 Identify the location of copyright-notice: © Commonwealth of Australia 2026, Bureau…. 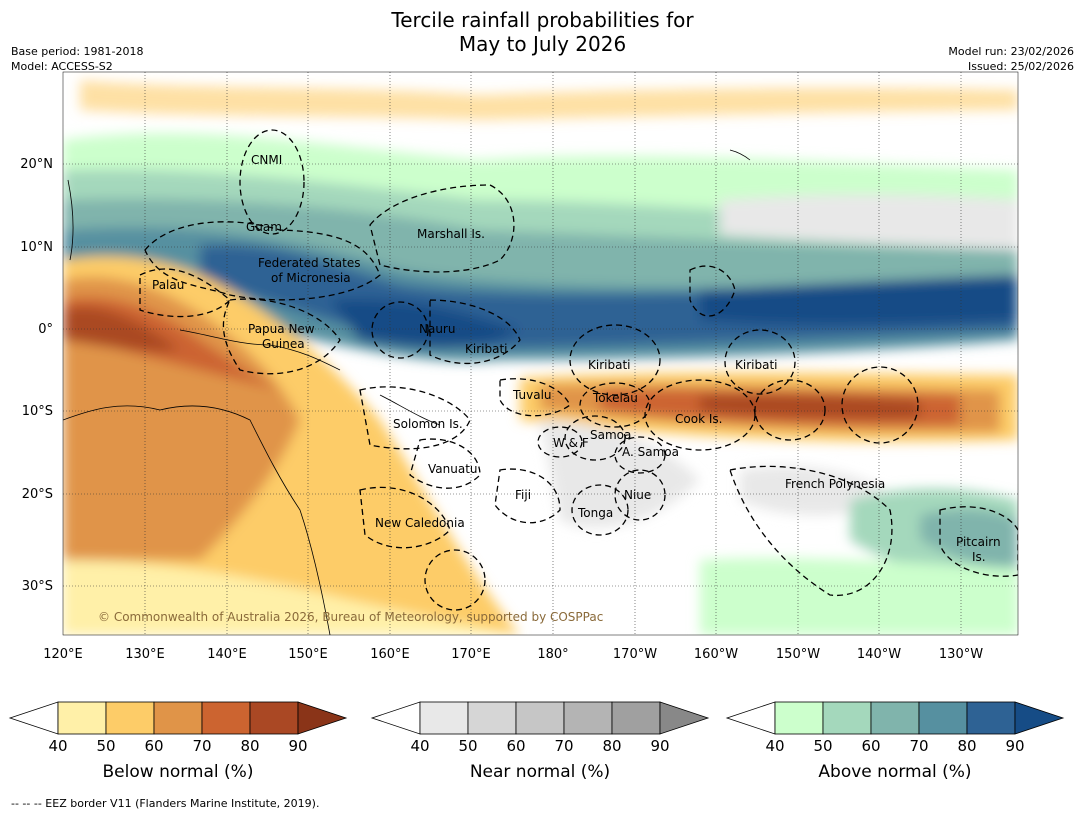
(350, 617).